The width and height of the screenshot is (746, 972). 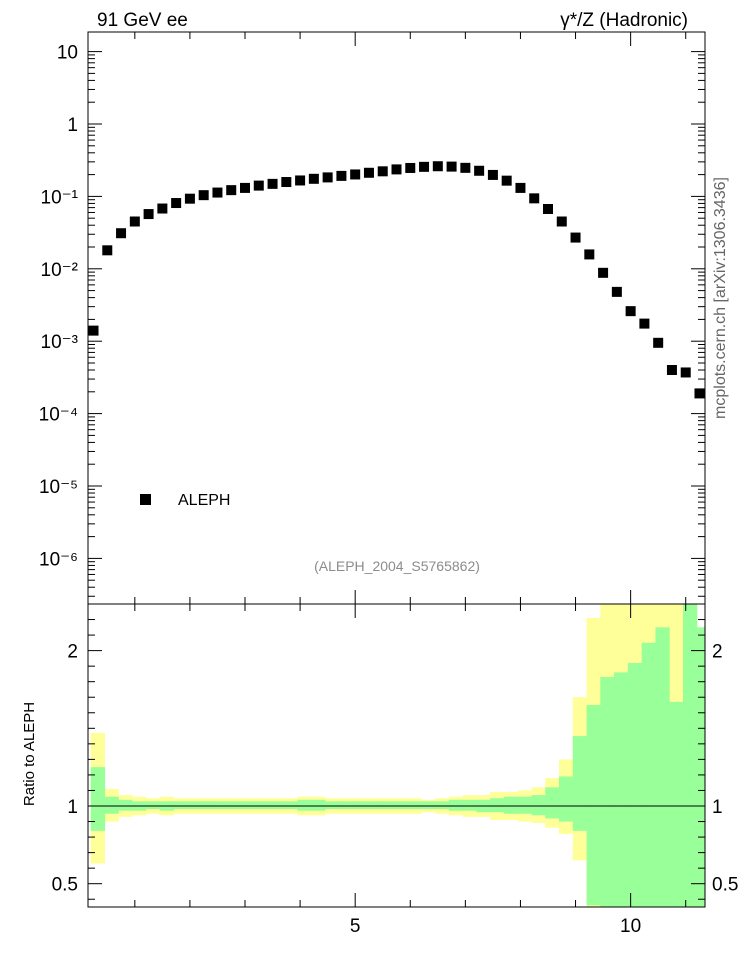 I want to click on legend-label: ALEPH, so click(x=204, y=500).